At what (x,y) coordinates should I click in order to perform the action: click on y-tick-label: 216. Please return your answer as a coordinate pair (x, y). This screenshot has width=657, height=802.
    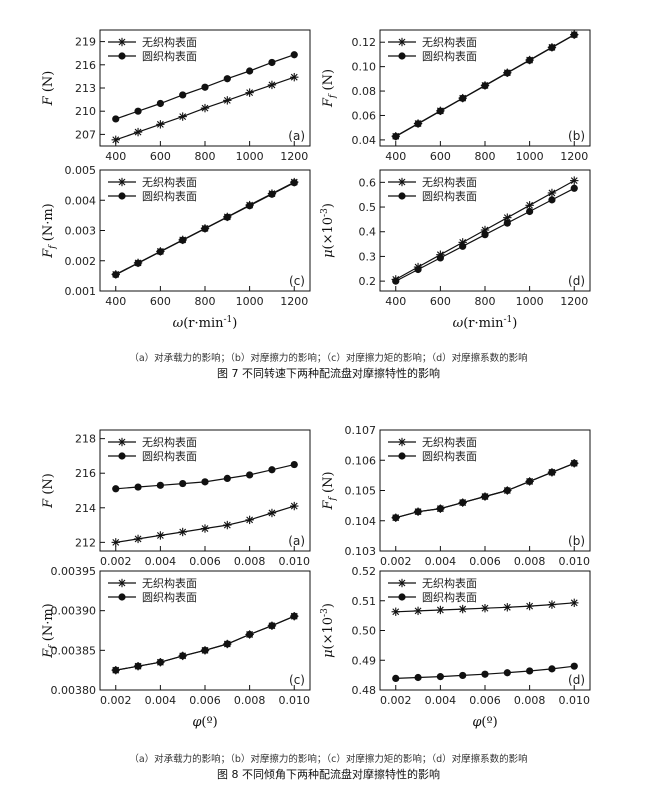
    Looking at the image, I should click on (85, 473).